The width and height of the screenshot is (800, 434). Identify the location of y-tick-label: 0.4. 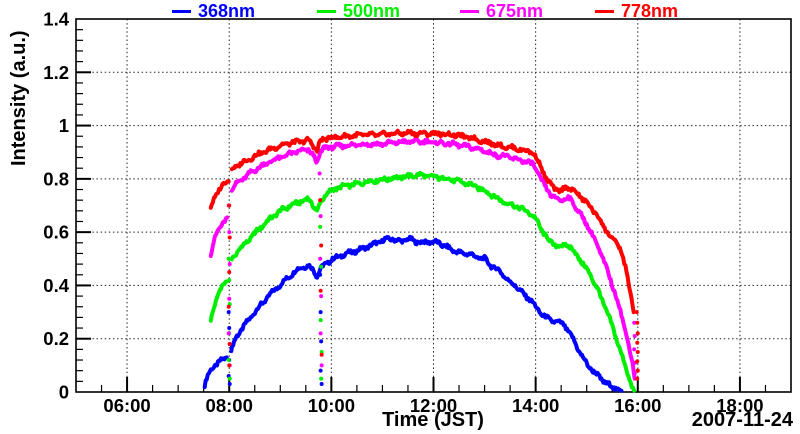
(56, 285).